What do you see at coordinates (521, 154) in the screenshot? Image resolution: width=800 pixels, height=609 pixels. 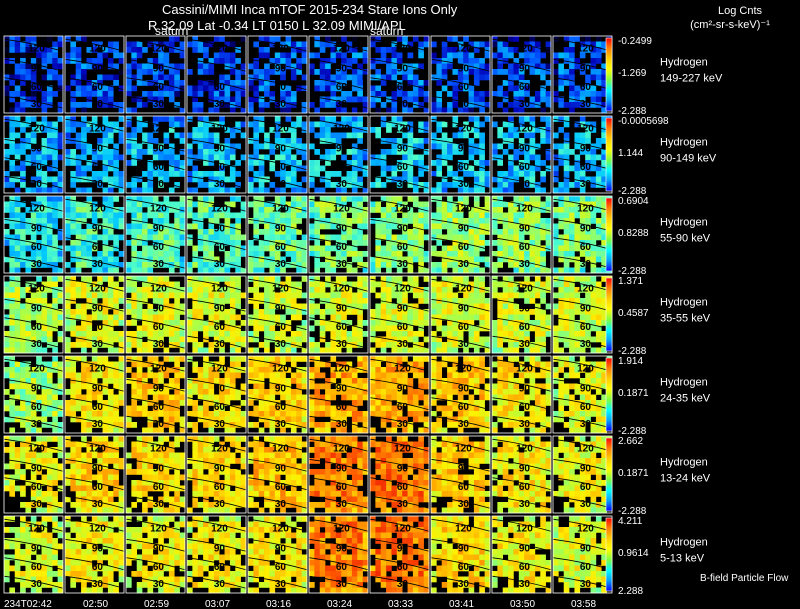 I see `panel-r1-c8: 30 60 90 120` at bounding box center [521, 154].